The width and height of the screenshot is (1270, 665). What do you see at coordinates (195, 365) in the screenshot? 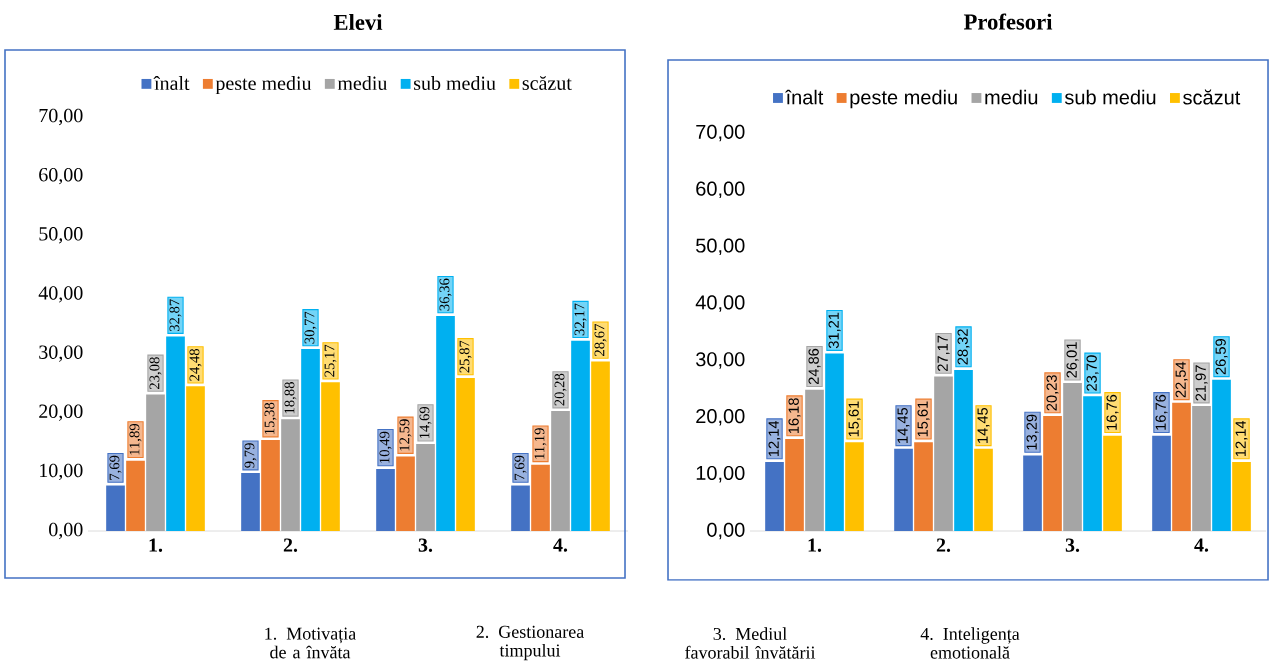
I see `data-label: 24,48` at bounding box center [195, 365].